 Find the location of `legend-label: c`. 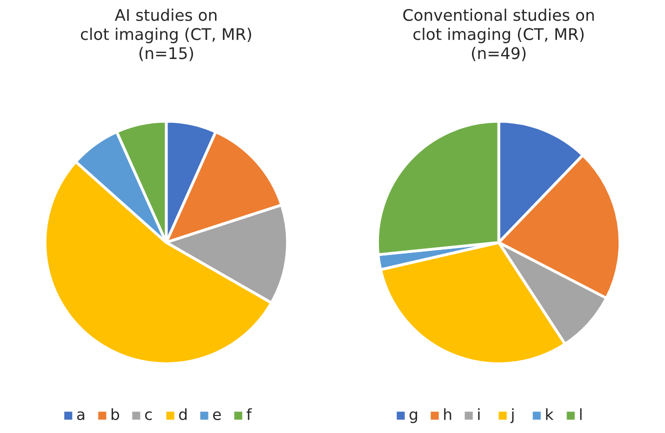

legend-label: c is located at coordinates (148, 415).